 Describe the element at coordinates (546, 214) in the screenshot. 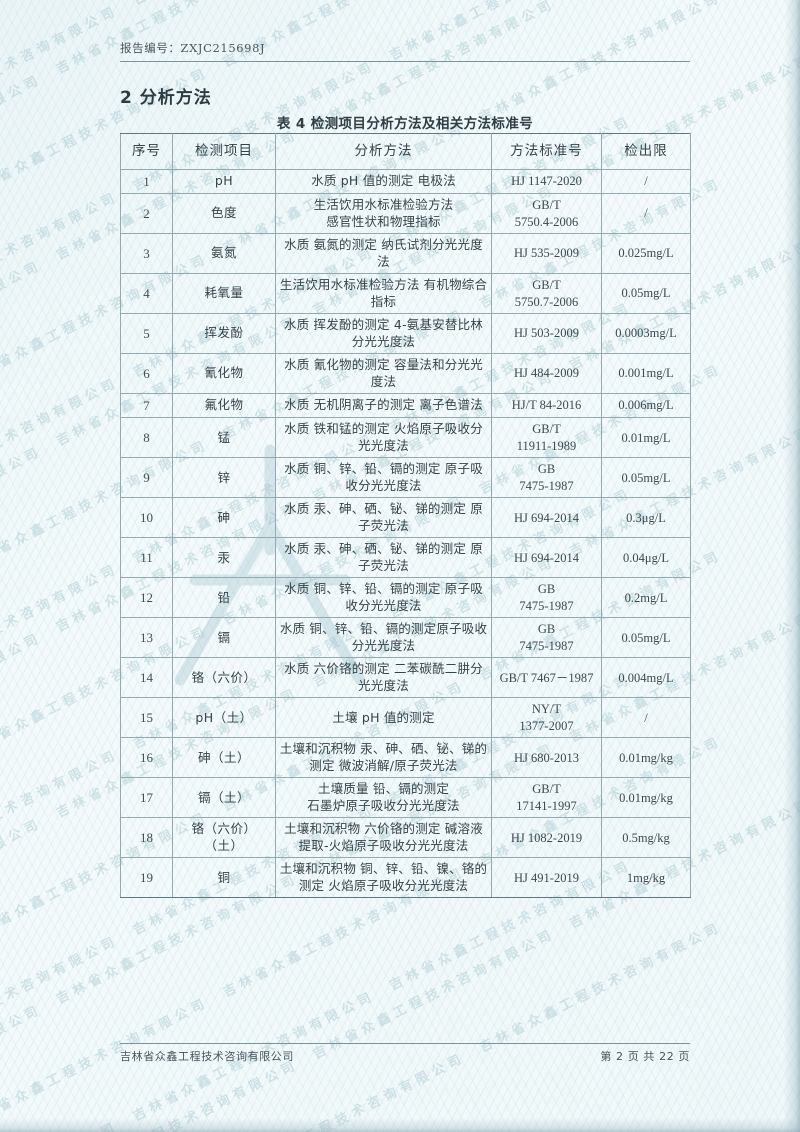

I see `cell-method-standard: GB/T 5750.4-2006` at that location.